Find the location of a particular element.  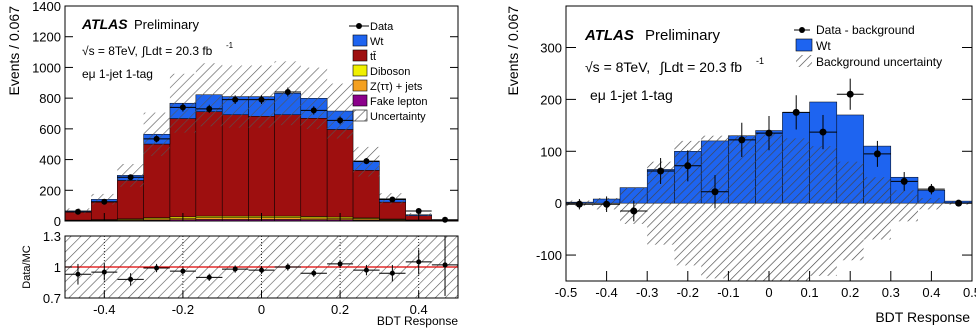

right-preliminary-label: Preliminary is located at coordinates (683, 35).